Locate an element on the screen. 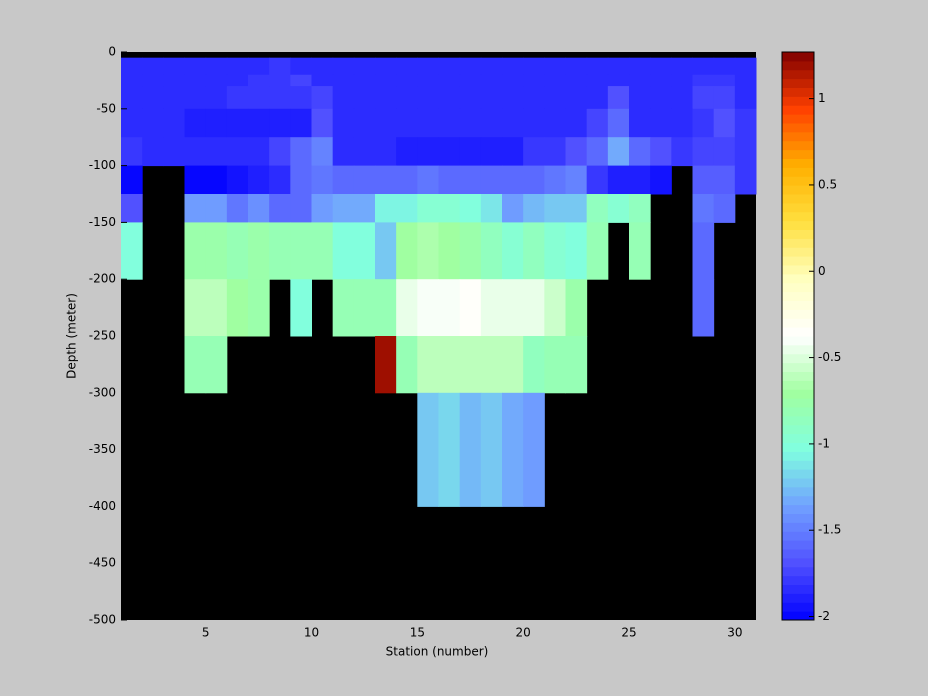 The image size is (928, 696). y-tick-label: -200 is located at coordinates (102, 279).